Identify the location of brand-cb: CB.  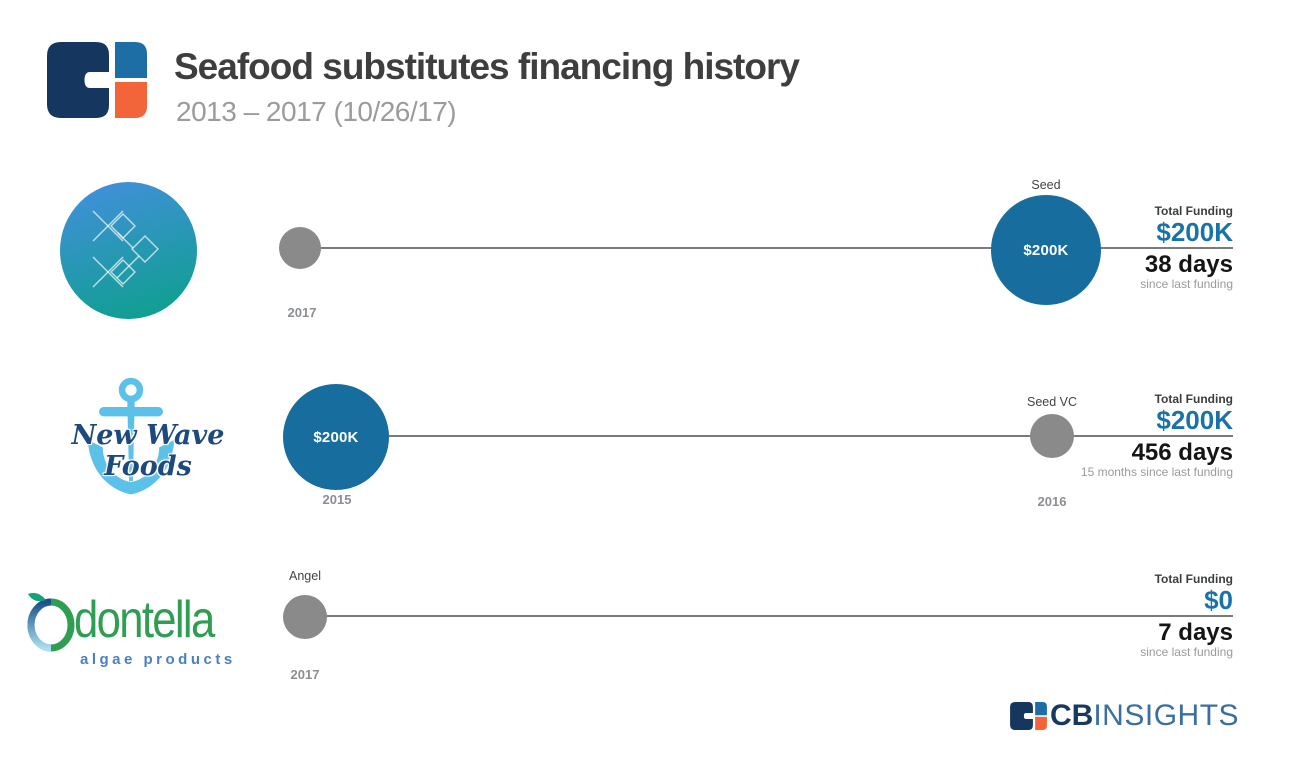
(1072, 715).